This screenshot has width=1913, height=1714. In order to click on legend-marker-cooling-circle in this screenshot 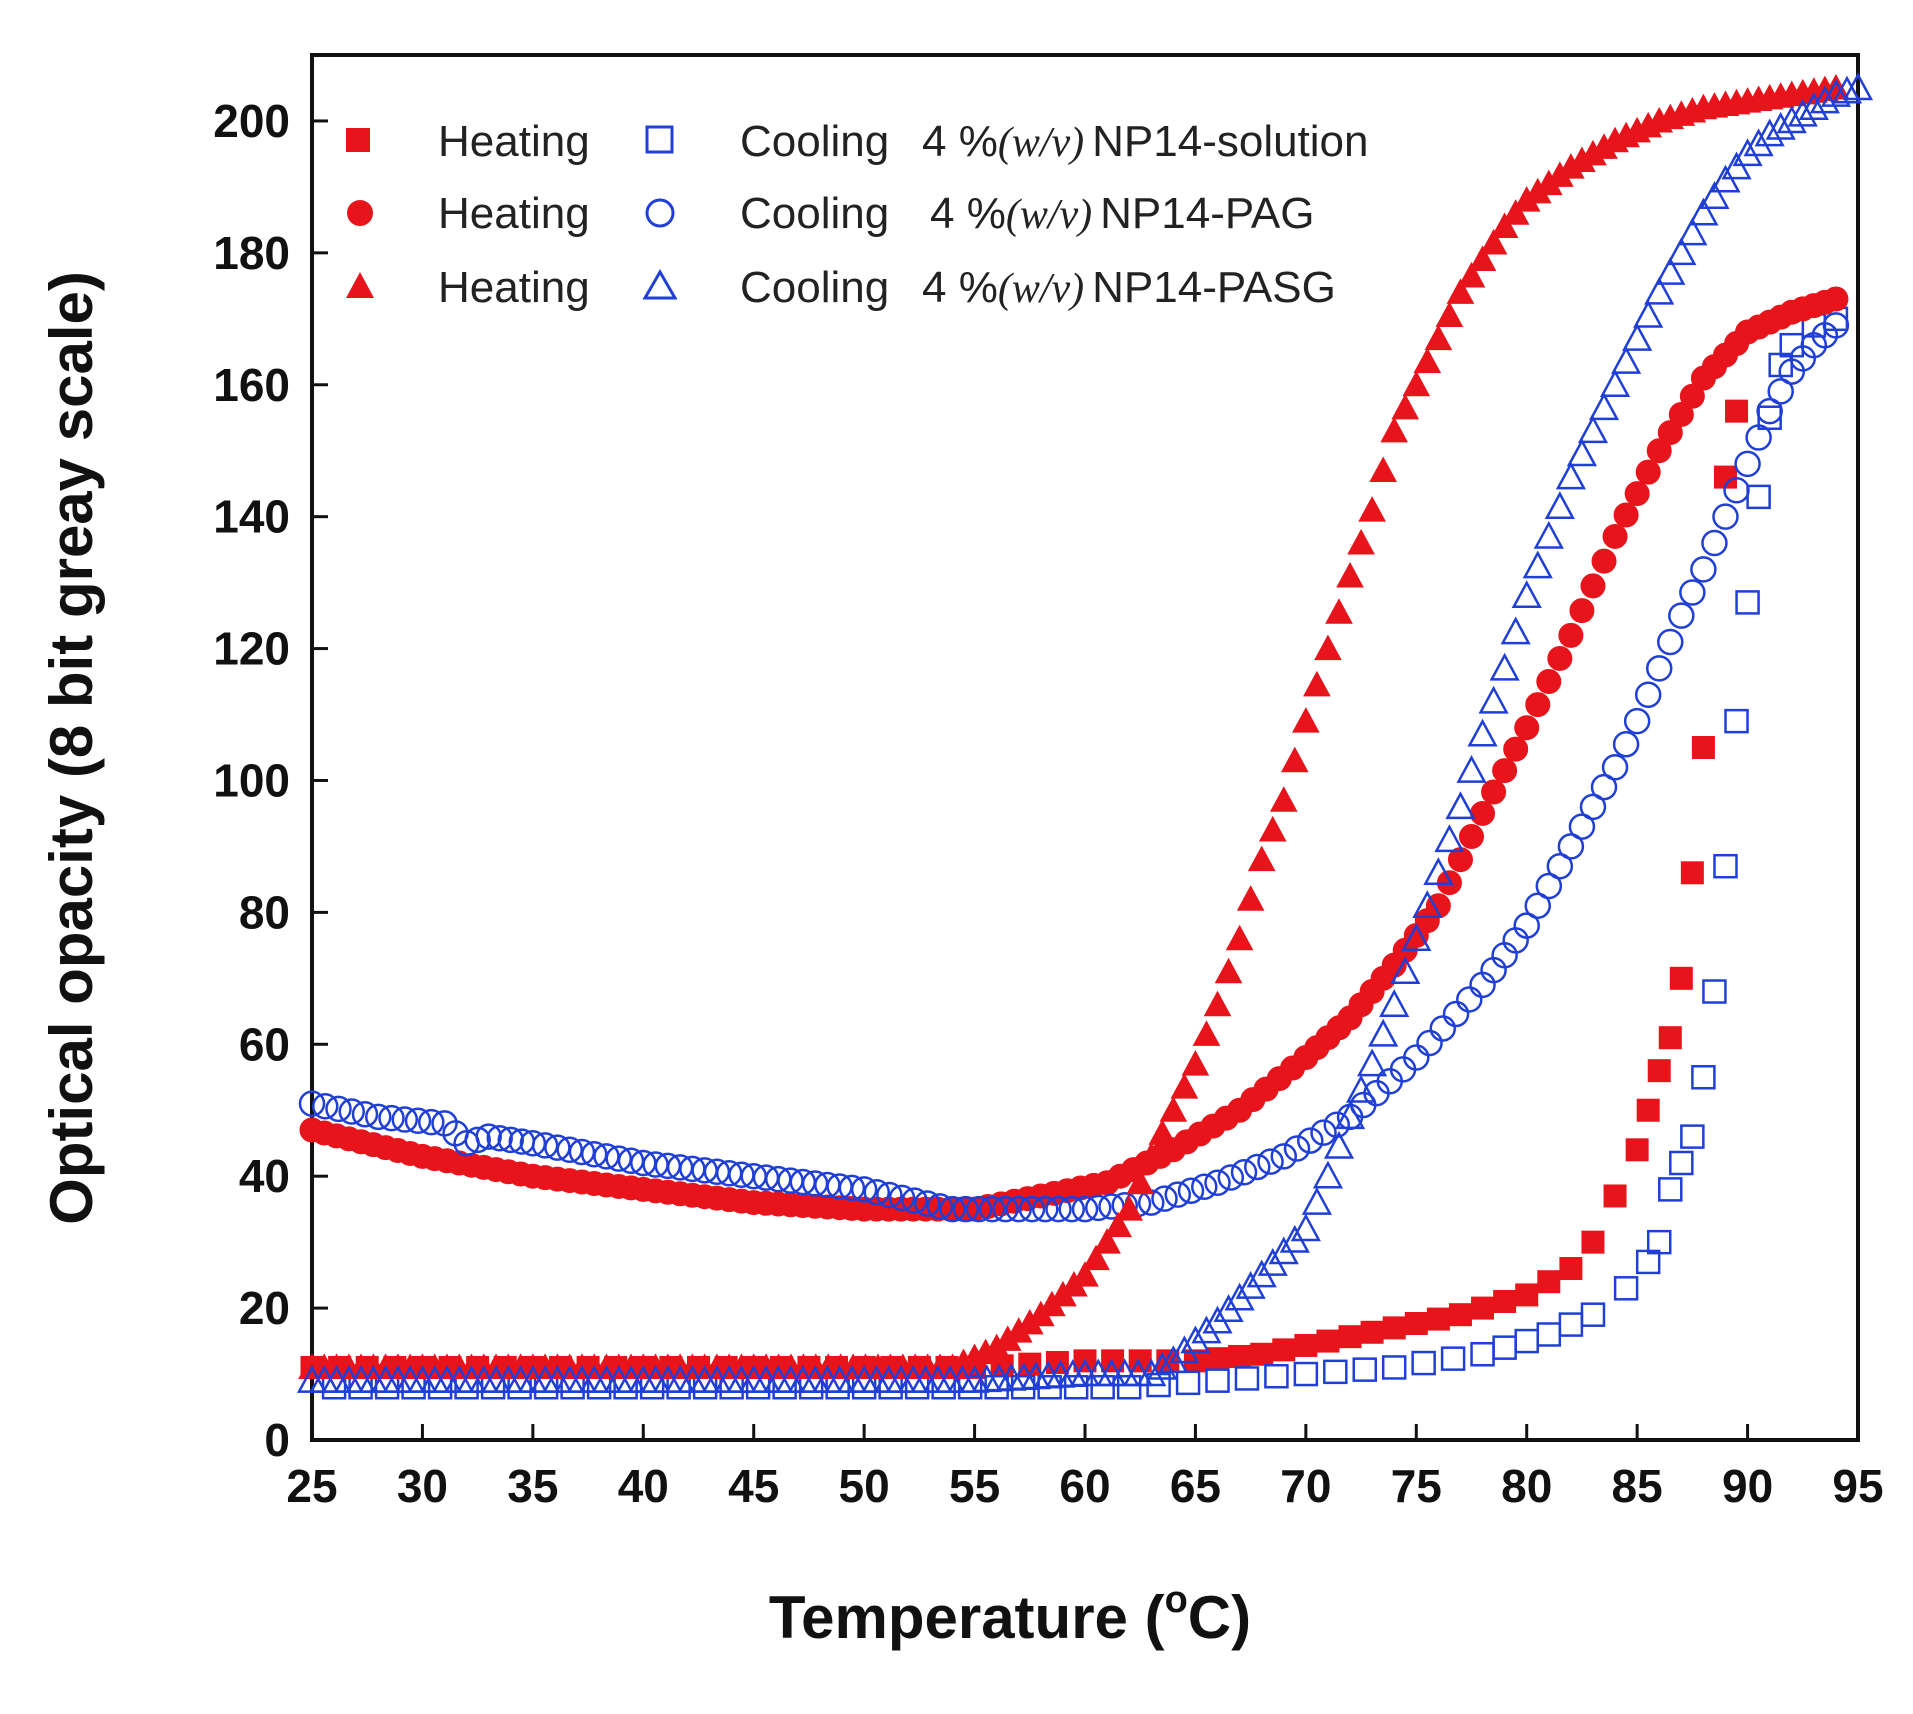, I will do `click(660, 213)`.